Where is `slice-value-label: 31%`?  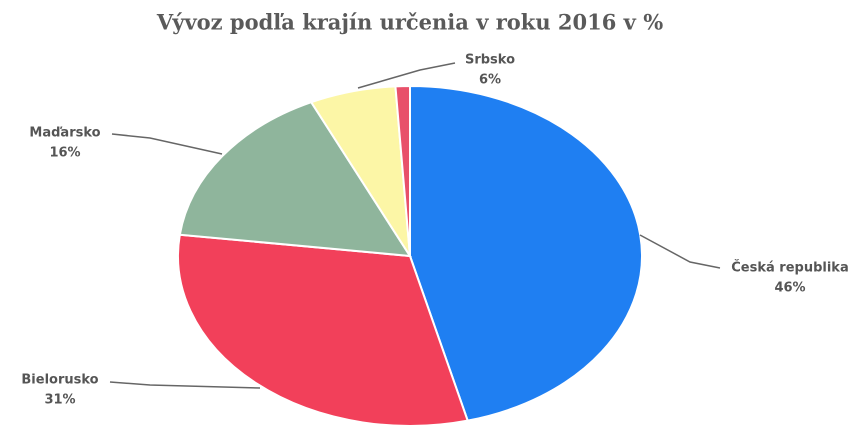 slice-value-label: 31% is located at coordinates (59, 400).